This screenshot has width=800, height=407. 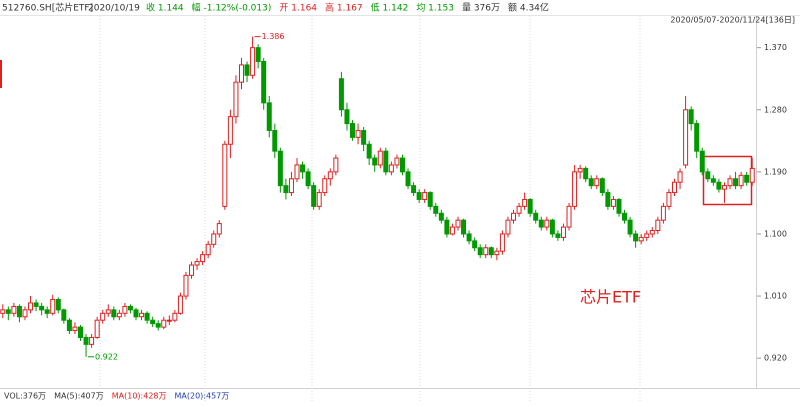 What do you see at coordinates (775, 171) in the screenshot?
I see `y-tick-label: 1.190` at bounding box center [775, 171].